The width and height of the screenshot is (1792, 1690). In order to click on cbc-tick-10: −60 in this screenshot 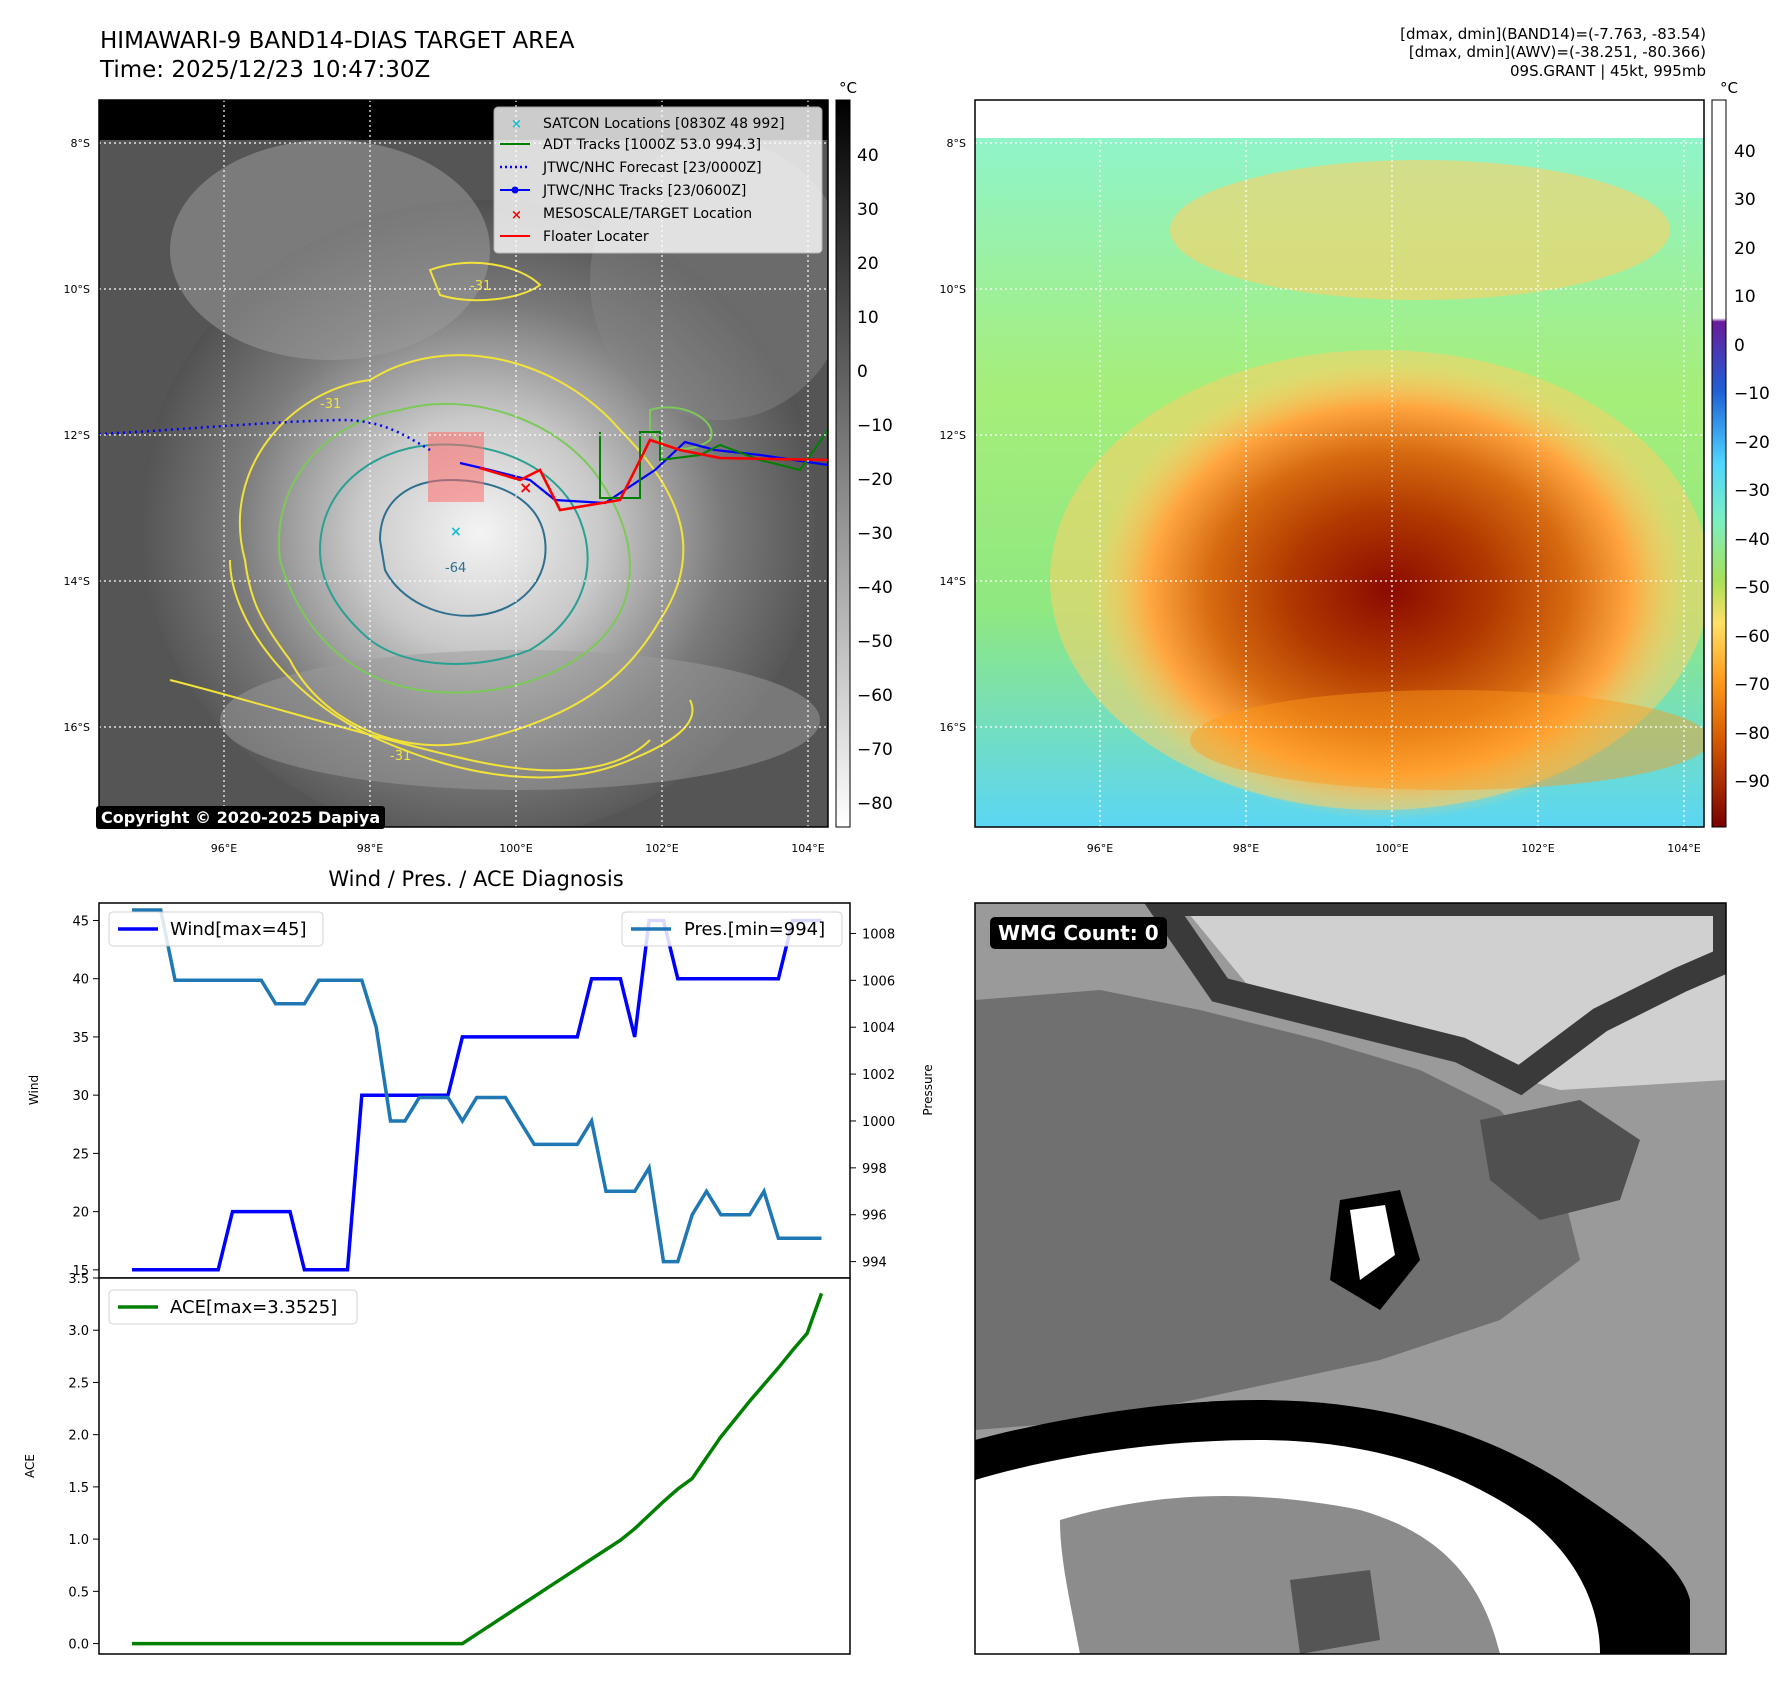, I will do `click(1752, 637)`.